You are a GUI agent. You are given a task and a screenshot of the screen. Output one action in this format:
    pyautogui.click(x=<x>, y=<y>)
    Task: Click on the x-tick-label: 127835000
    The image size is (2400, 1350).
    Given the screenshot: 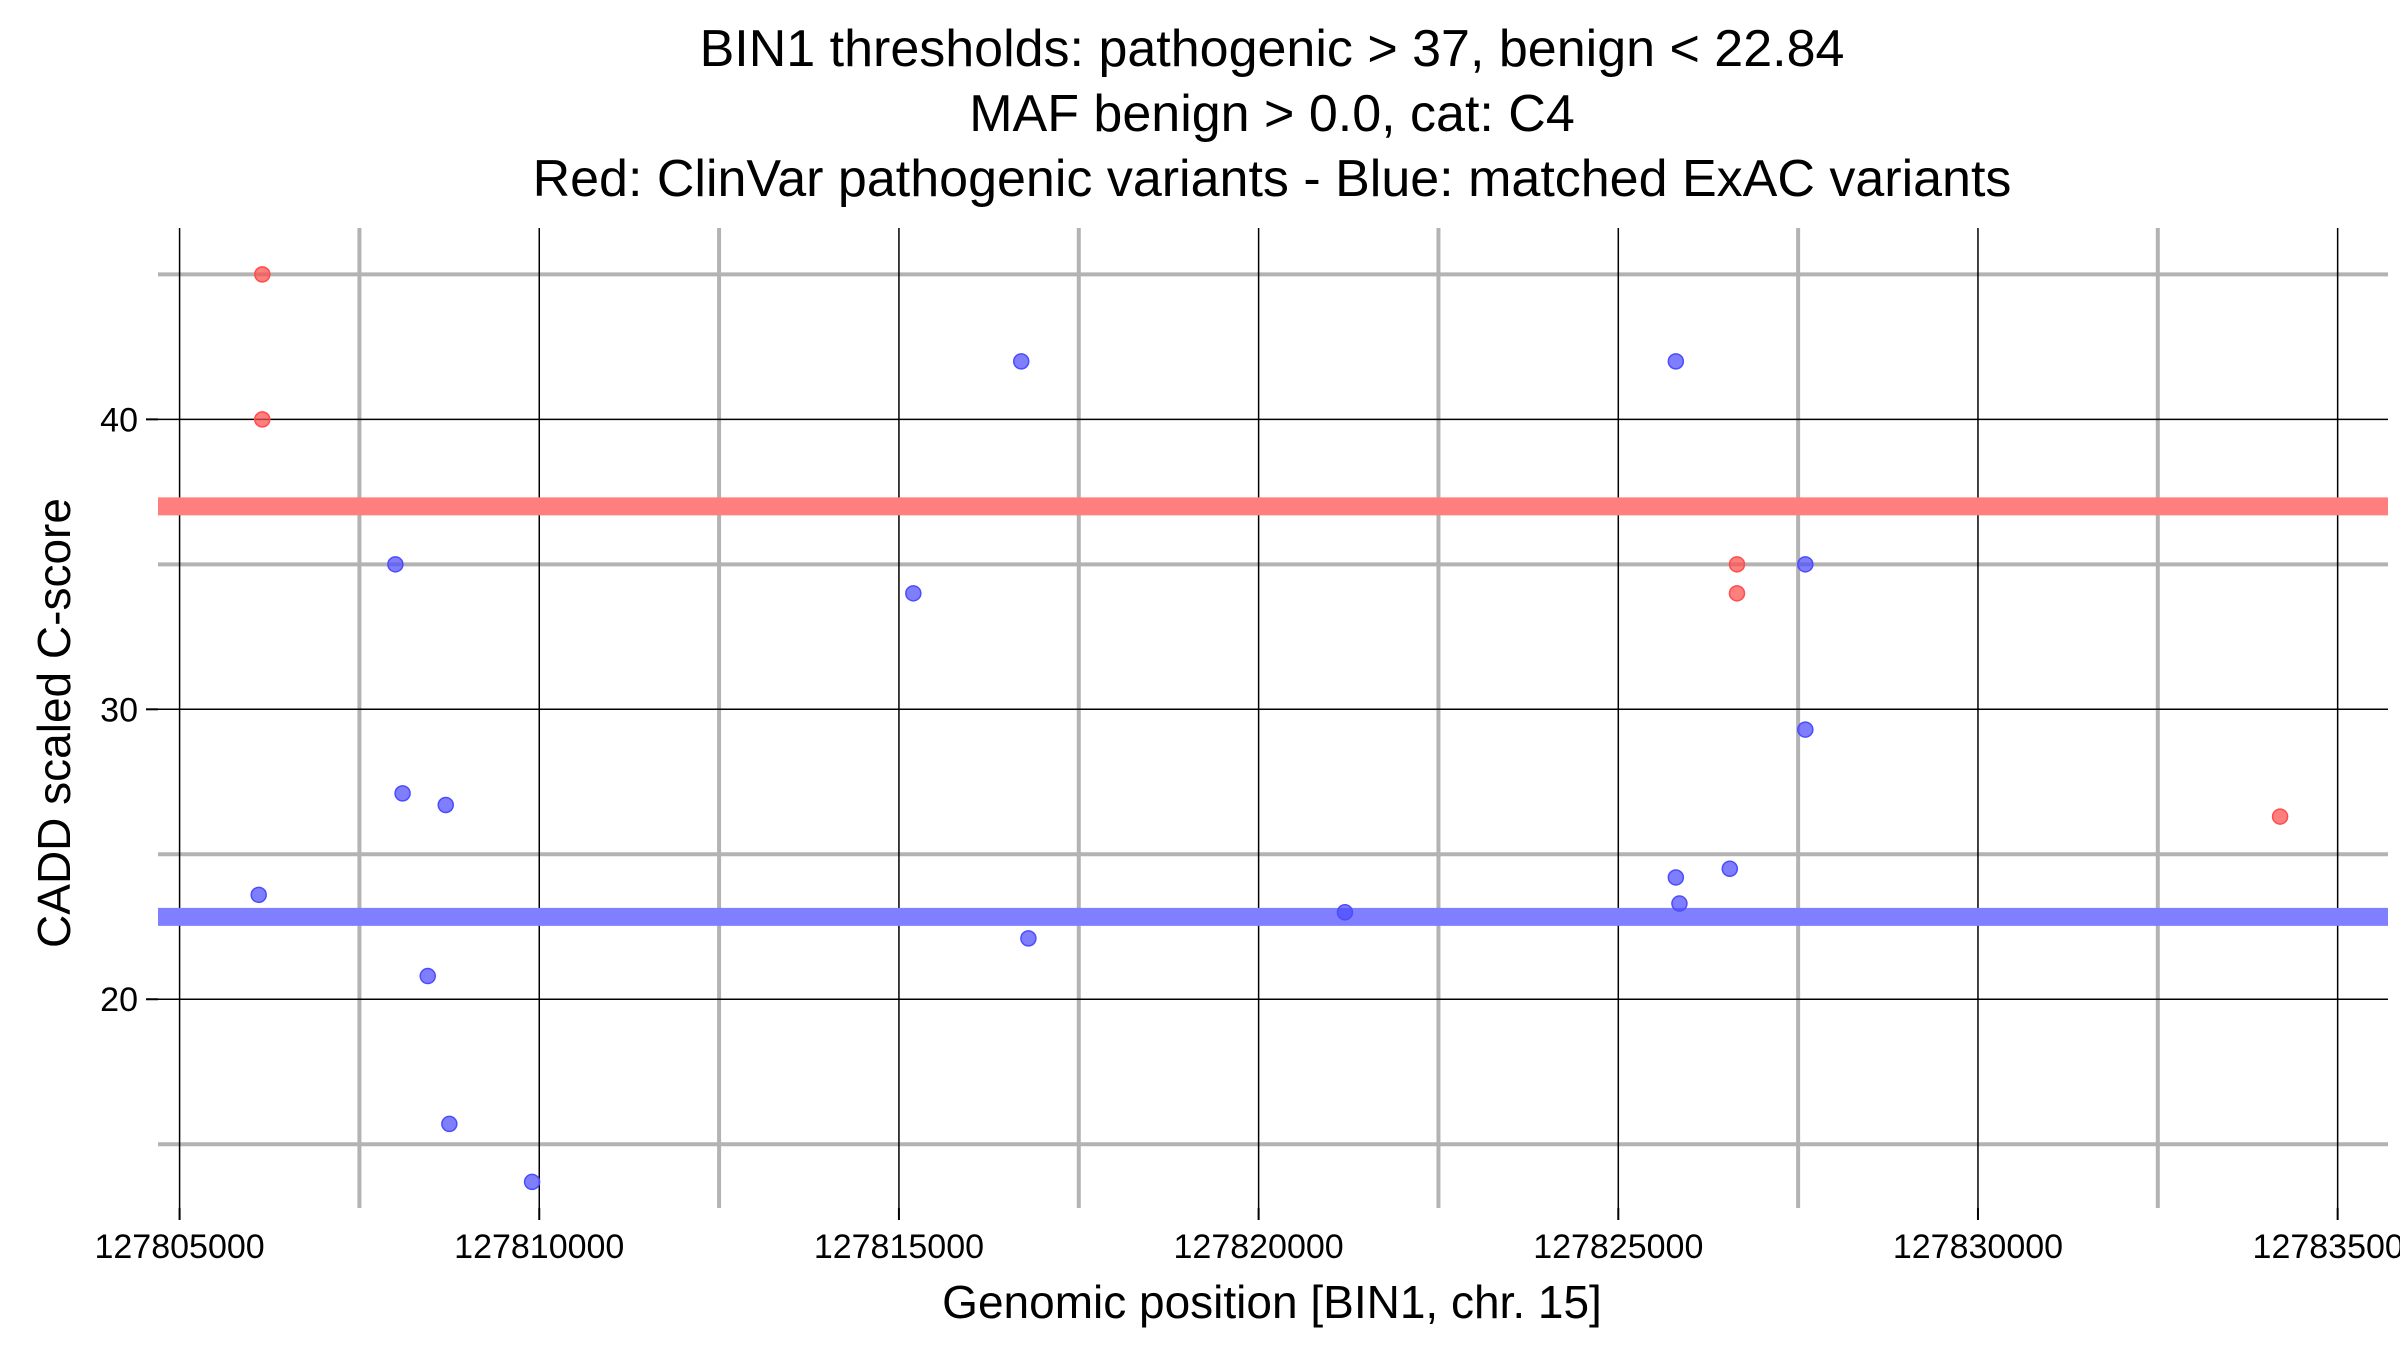 What is the action you would take?
    pyautogui.click(x=2326, y=1247)
    